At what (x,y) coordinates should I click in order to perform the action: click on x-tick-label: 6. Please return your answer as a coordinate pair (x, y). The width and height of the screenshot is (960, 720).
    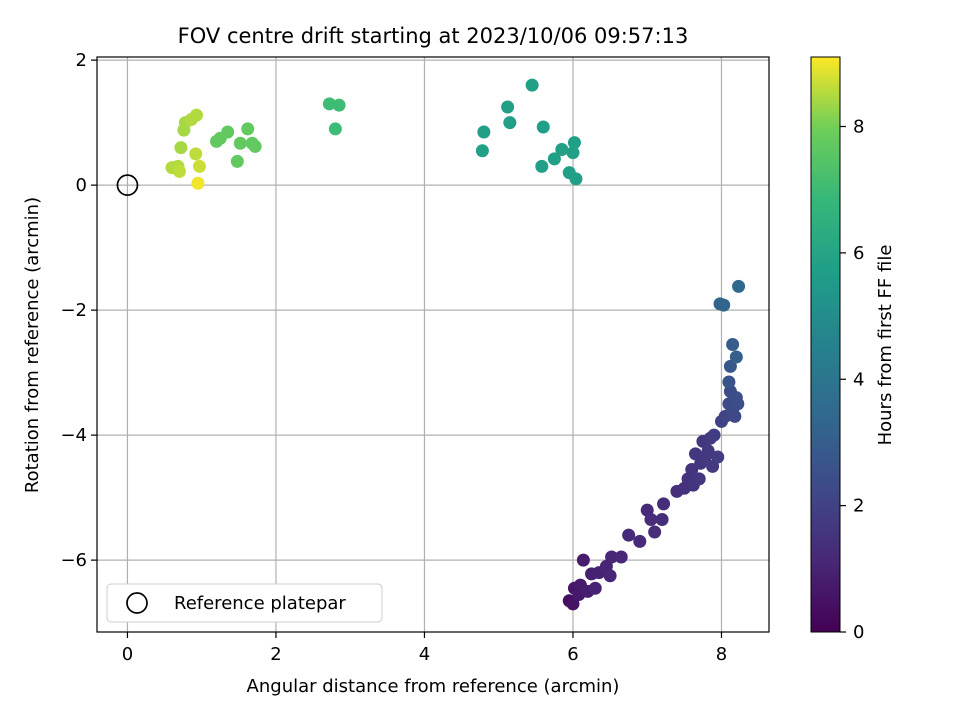
    Looking at the image, I should click on (572, 654).